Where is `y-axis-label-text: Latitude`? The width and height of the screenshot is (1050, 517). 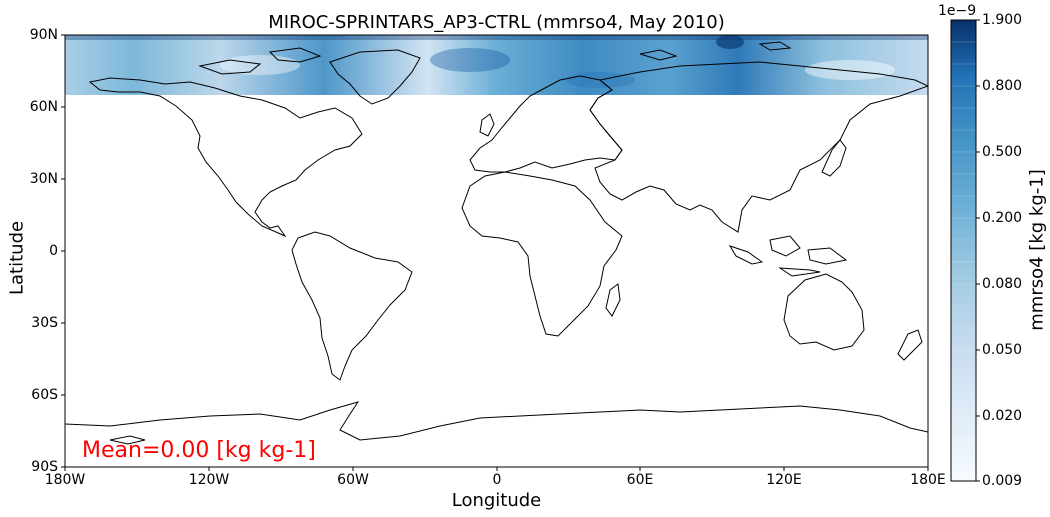
y-axis-label-text: Latitude is located at coordinates (17, 257).